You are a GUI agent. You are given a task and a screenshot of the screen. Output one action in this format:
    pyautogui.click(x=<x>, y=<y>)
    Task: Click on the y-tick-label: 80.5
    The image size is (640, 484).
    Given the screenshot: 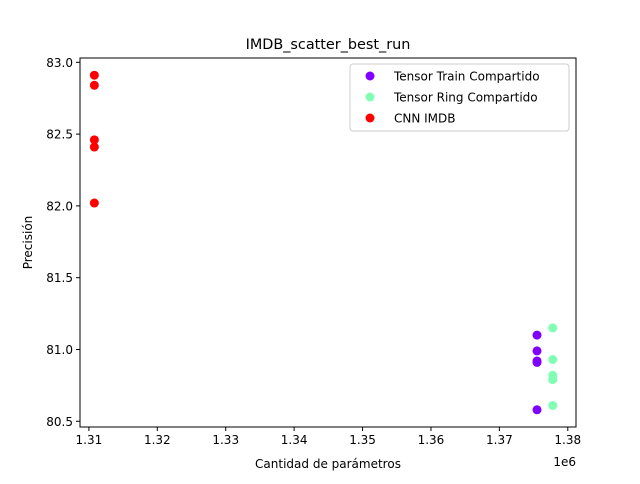 What is the action you would take?
    pyautogui.click(x=59, y=422)
    